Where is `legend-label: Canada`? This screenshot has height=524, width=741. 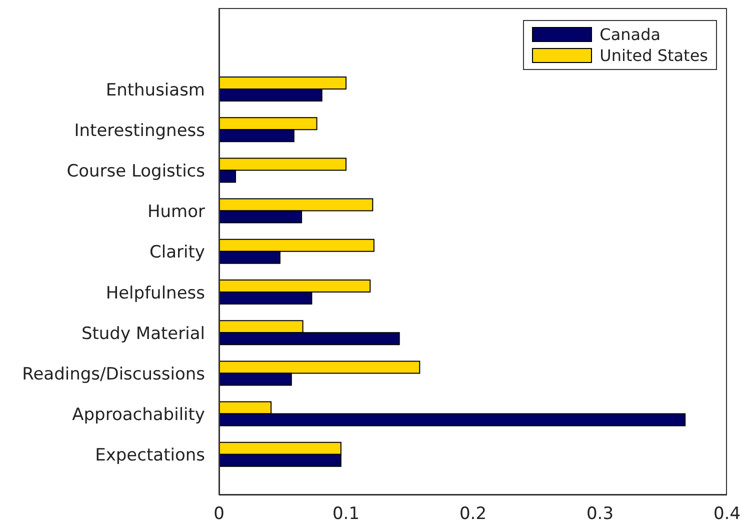
legend-label: Canada is located at coordinates (630, 34).